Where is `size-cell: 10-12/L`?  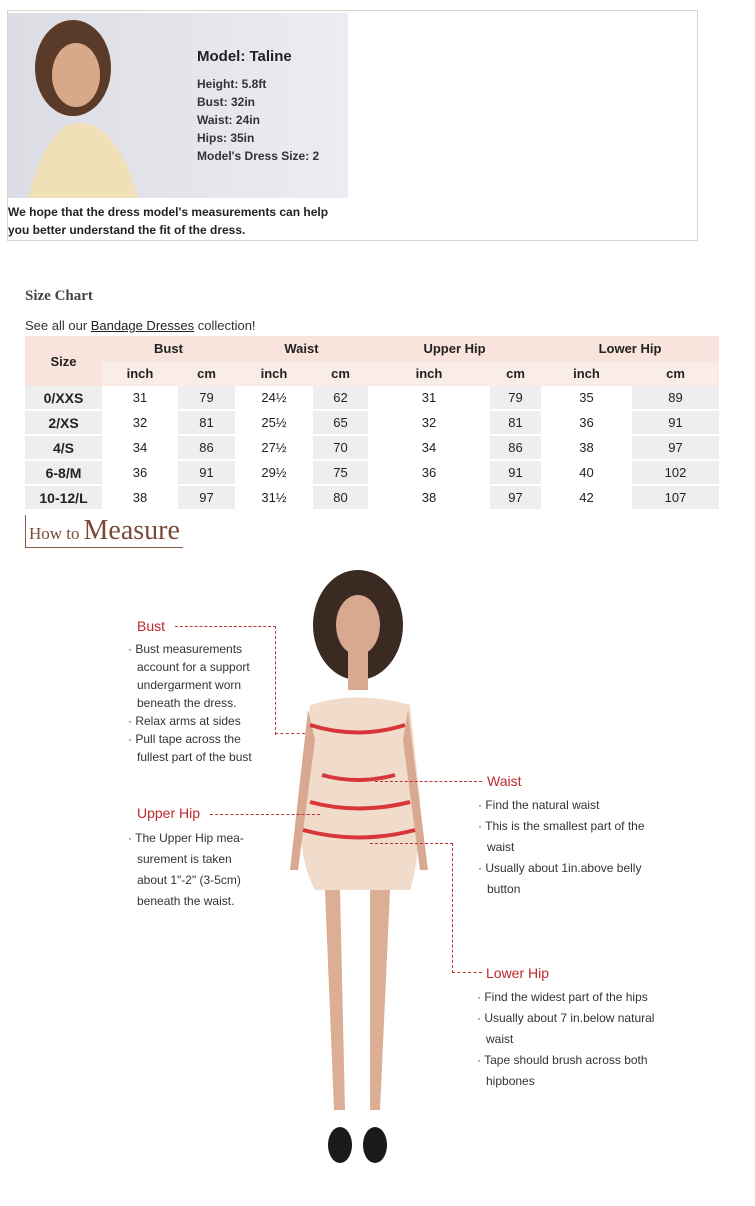 size-cell: 10-12/L is located at coordinates (63, 498).